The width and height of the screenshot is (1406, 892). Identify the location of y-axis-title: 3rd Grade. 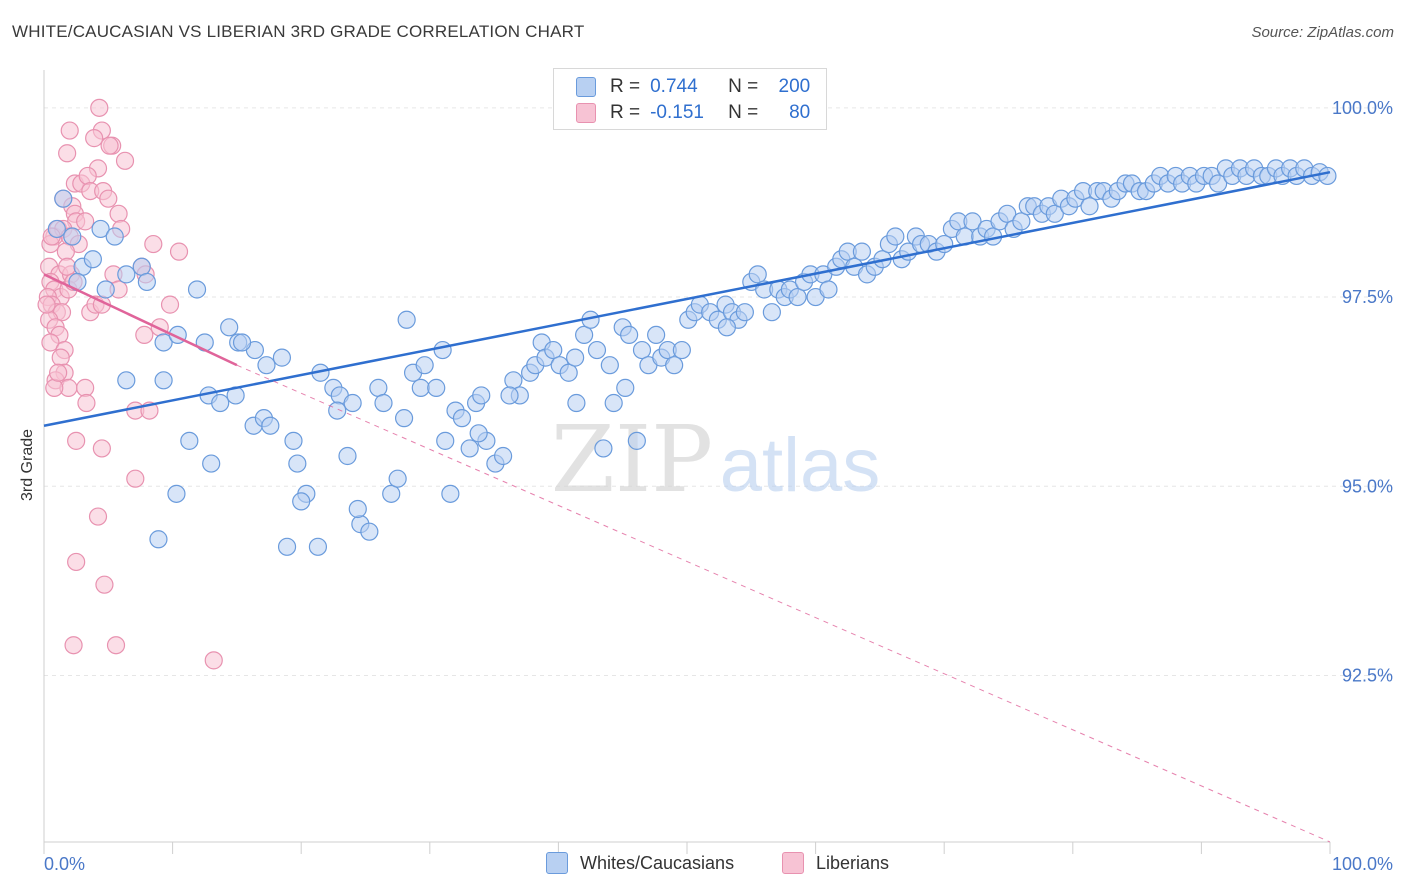
(27, 465).